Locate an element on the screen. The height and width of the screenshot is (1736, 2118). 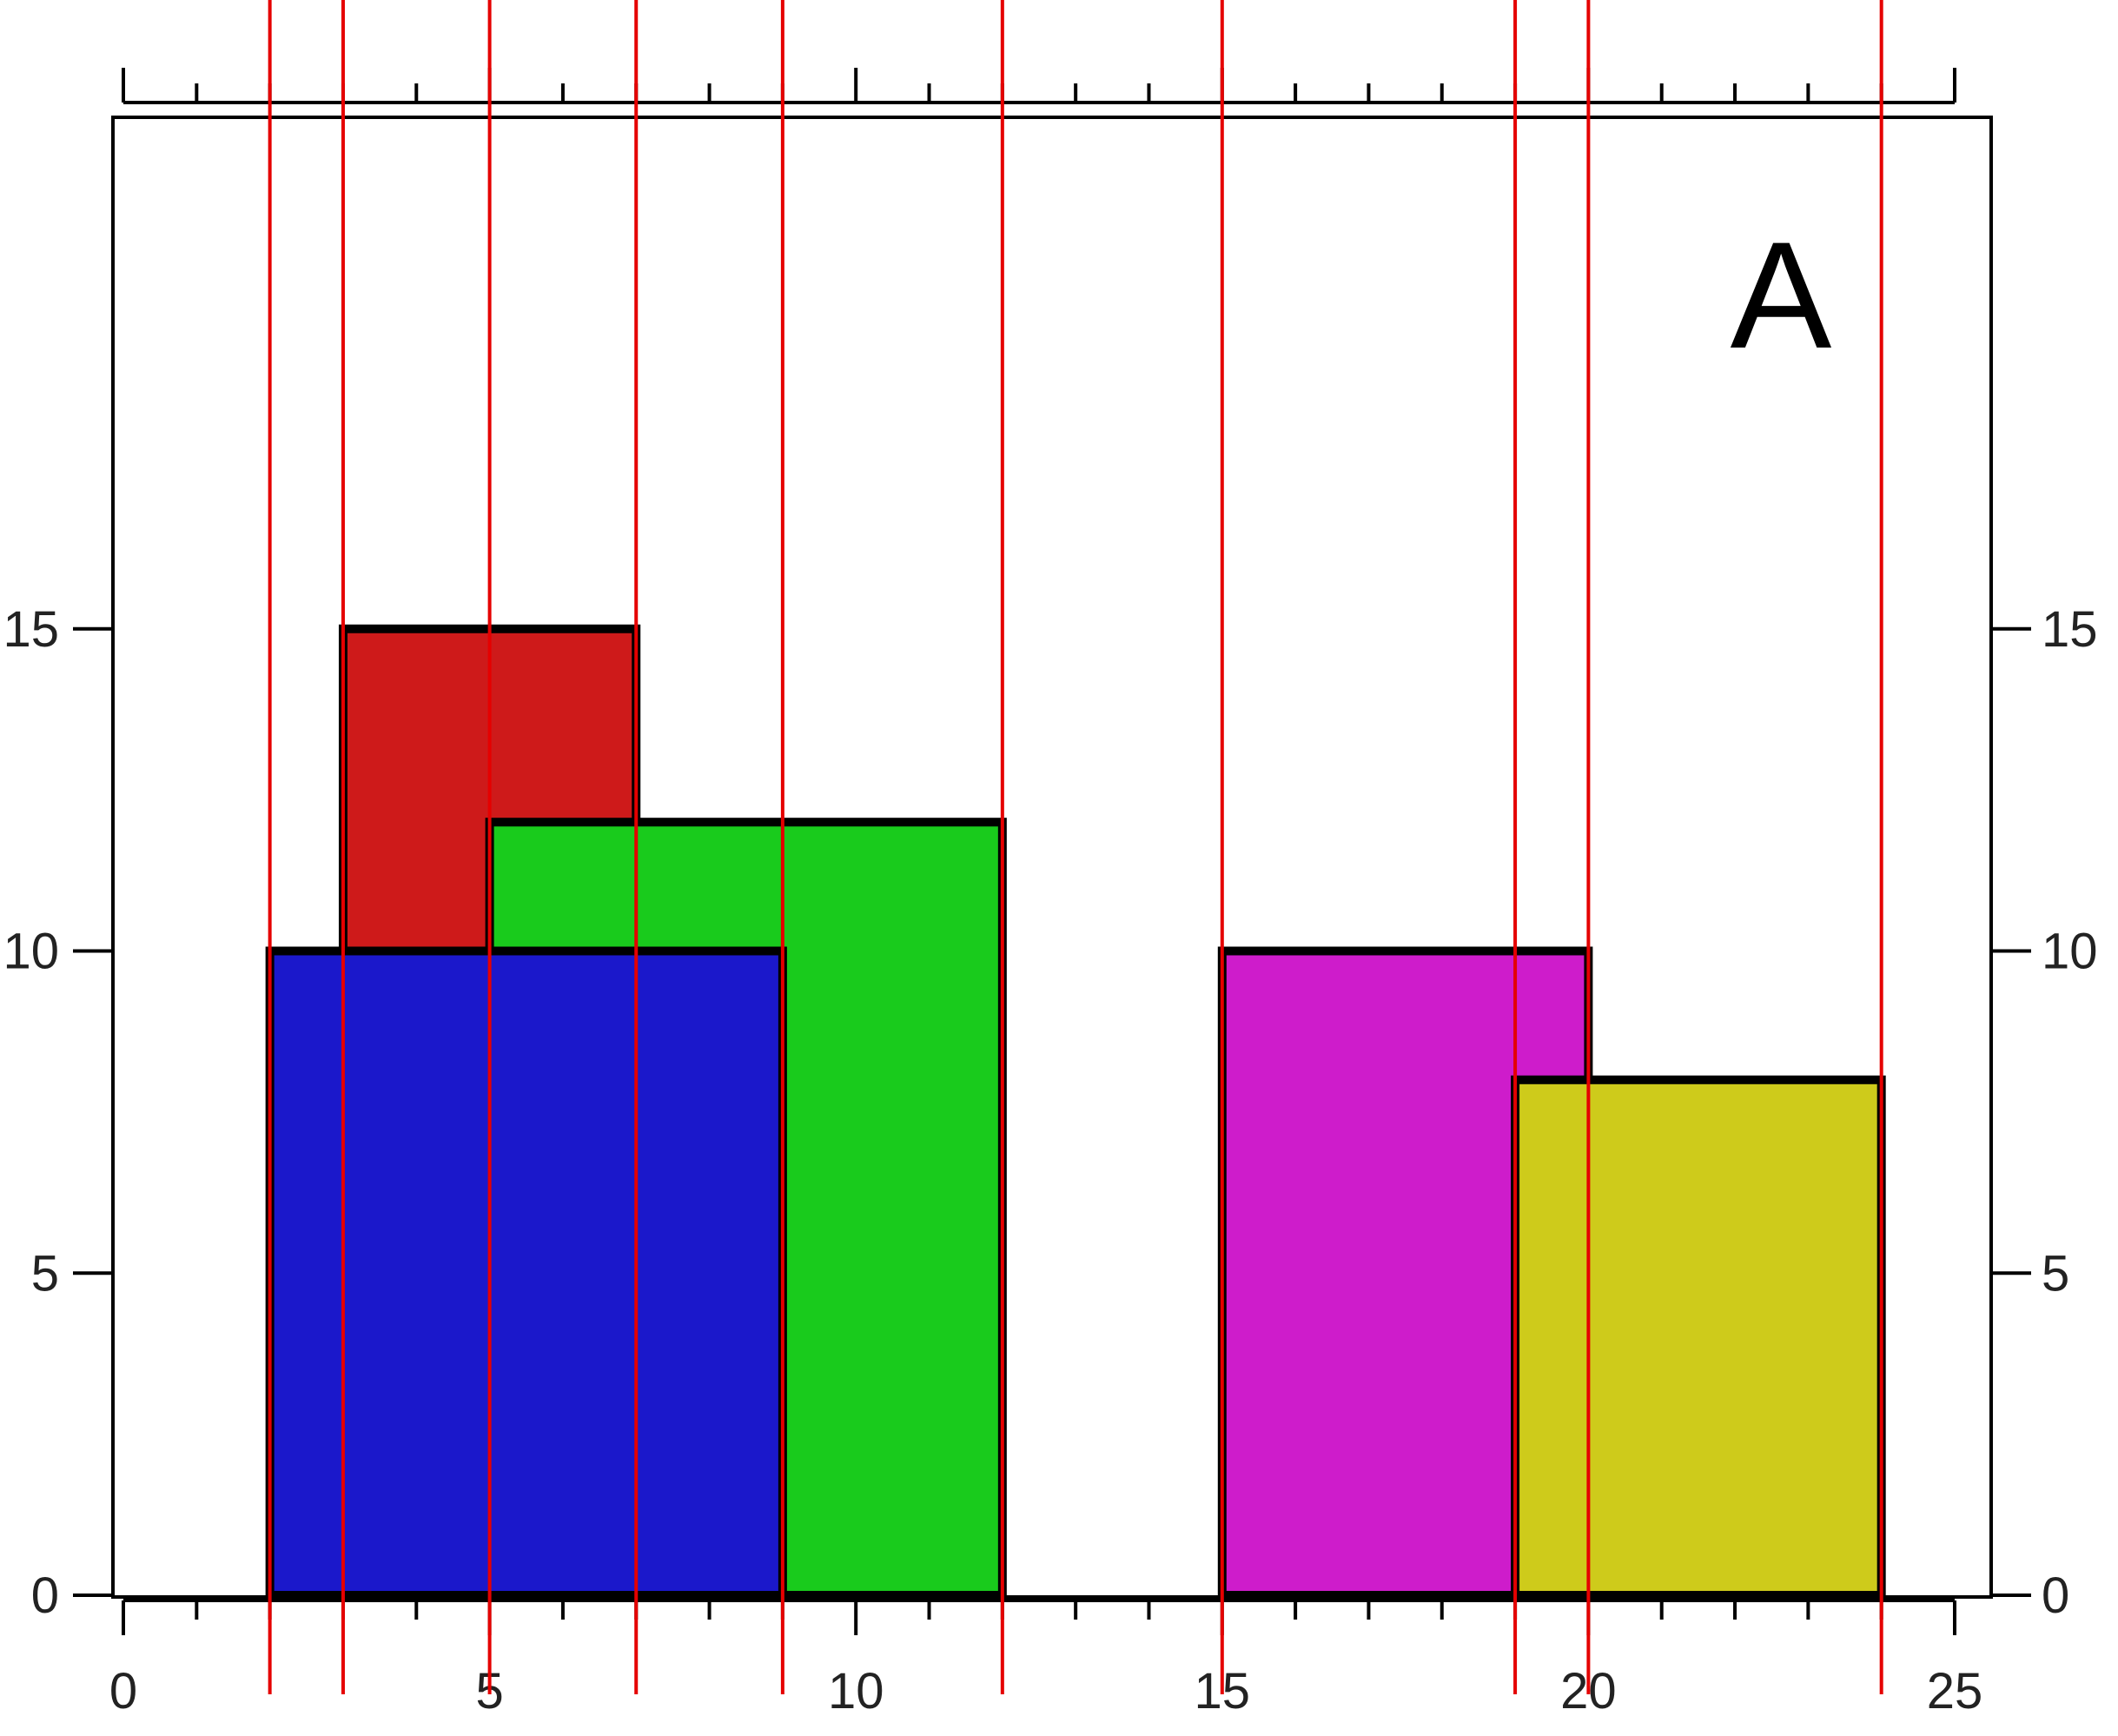
panel-label: A is located at coordinates (1781, 296).